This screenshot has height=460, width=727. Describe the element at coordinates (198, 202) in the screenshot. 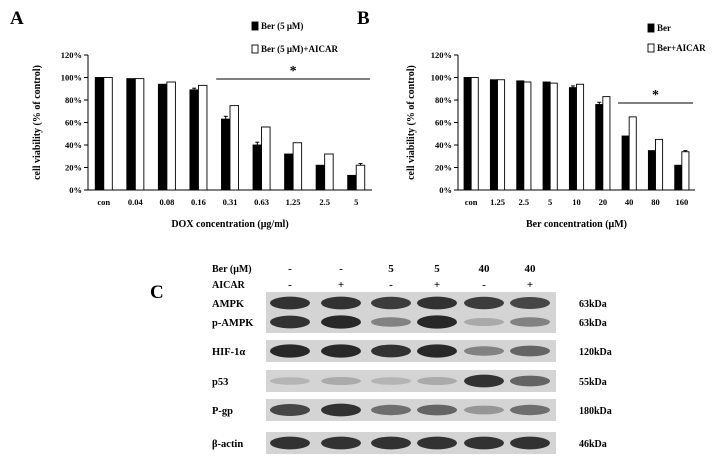

I see `x-tick-label: 0.16` at that location.